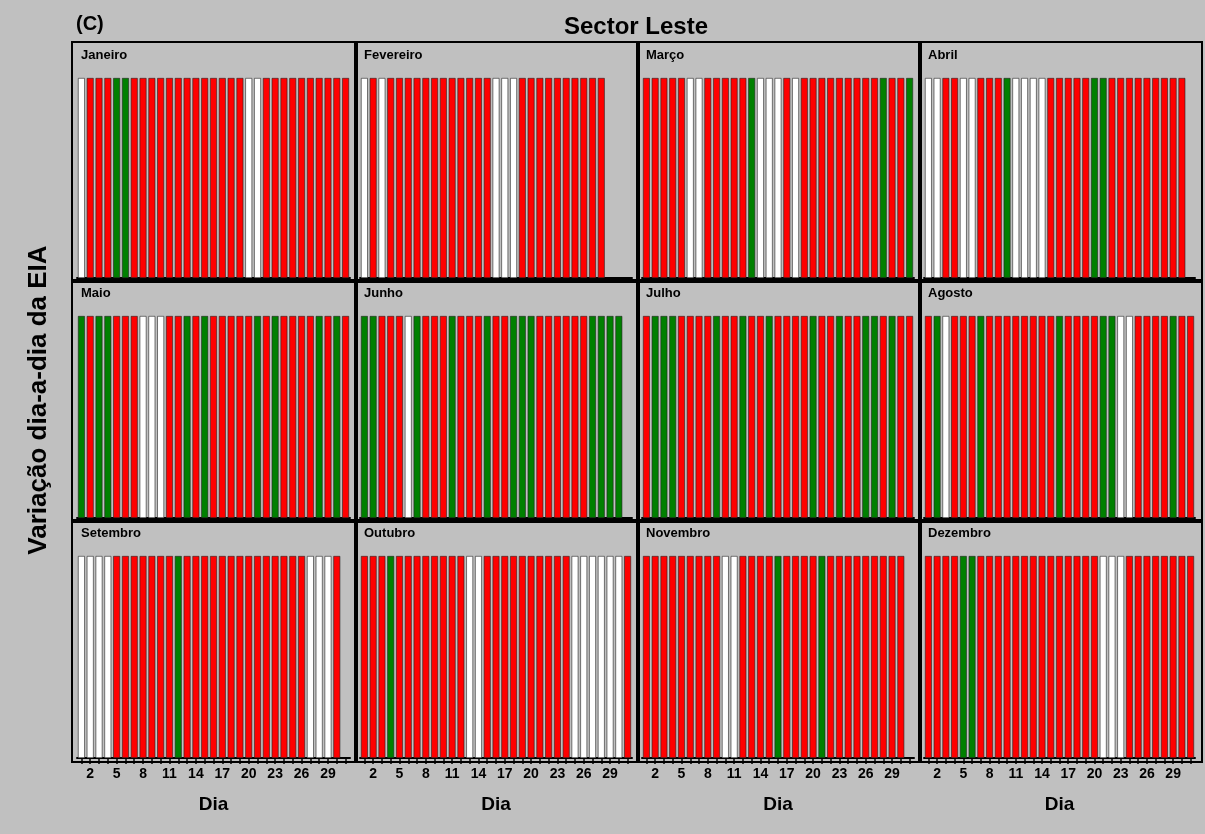  What do you see at coordinates (665, 54) in the screenshot?
I see `chart-title: Março` at bounding box center [665, 54].